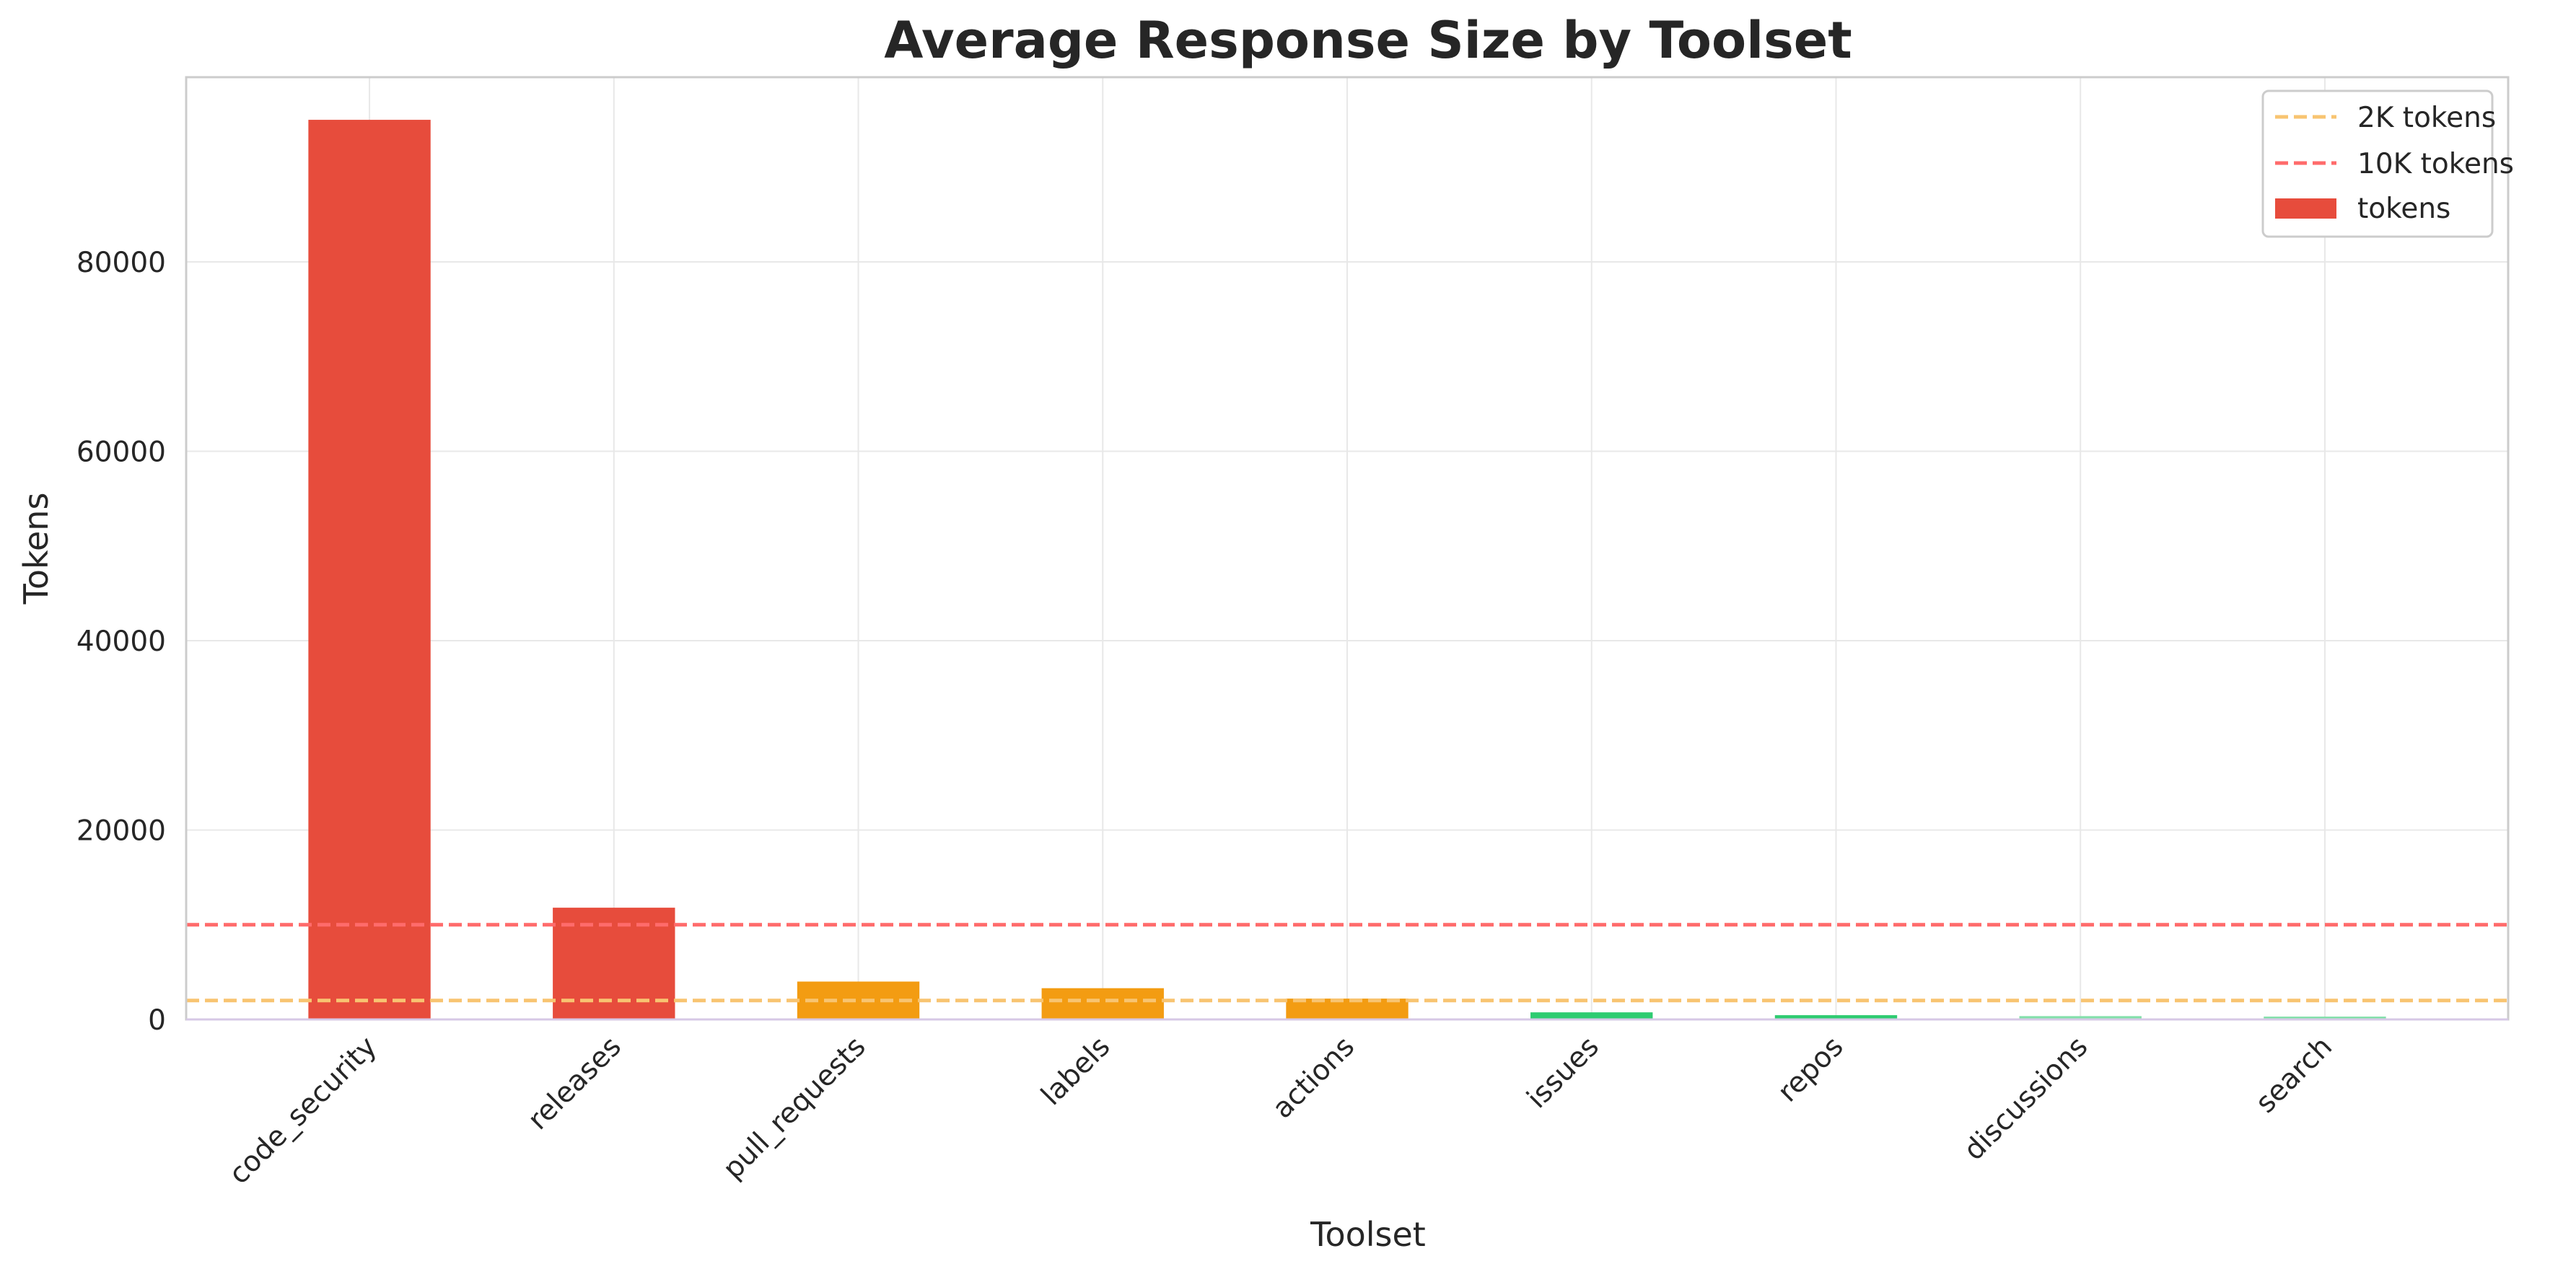 The width and height of the screenshot is (2576, 1277). I want to click on legend-swatch-tokens, so click(2305, 208).